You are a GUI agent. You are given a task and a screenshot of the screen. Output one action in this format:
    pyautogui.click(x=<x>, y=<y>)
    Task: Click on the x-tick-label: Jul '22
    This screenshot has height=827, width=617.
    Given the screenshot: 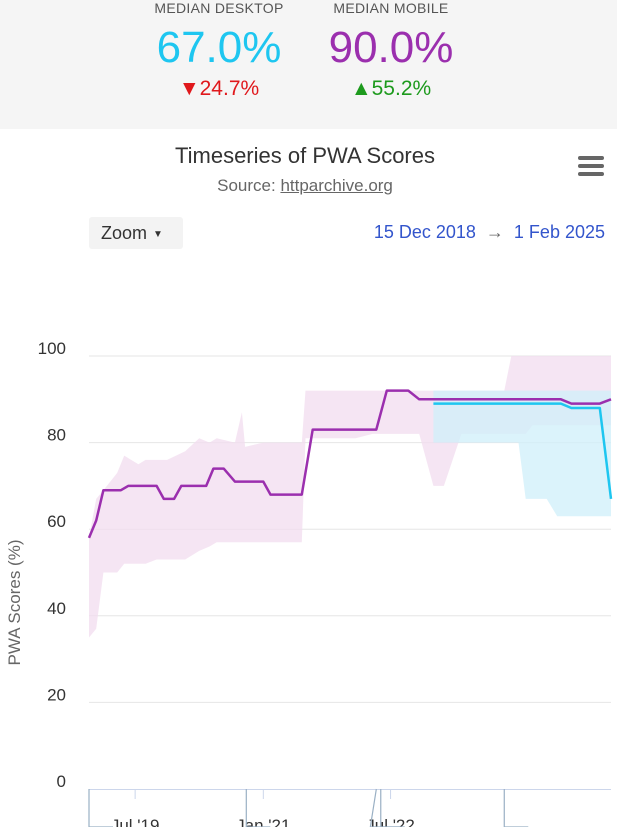 What is the action you would take?
    pyautogui.click(x=390, y=821)
    